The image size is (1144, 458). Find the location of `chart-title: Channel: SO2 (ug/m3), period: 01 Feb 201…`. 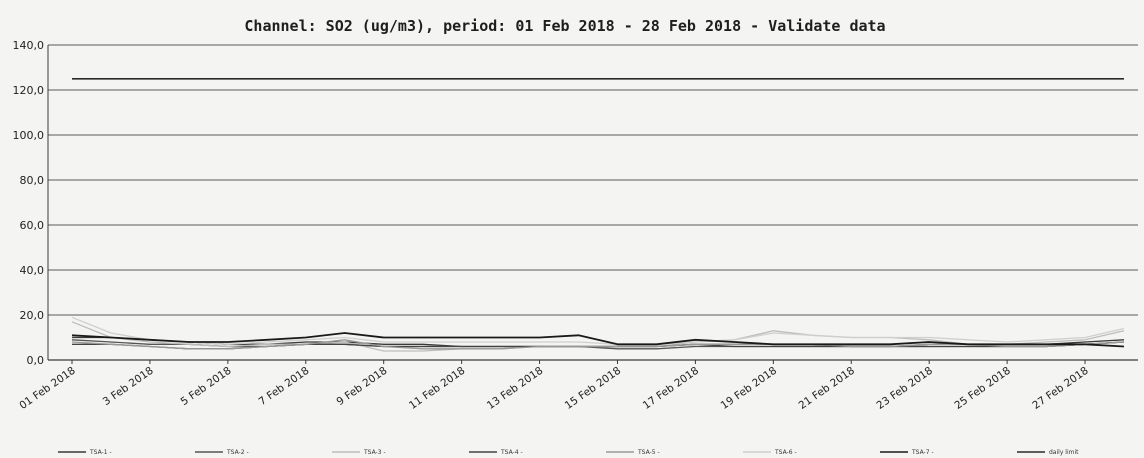

chart-title: Channel: SO2 (ug/m3), period: 01 Feb 201… is located at coordinates (564, 26).